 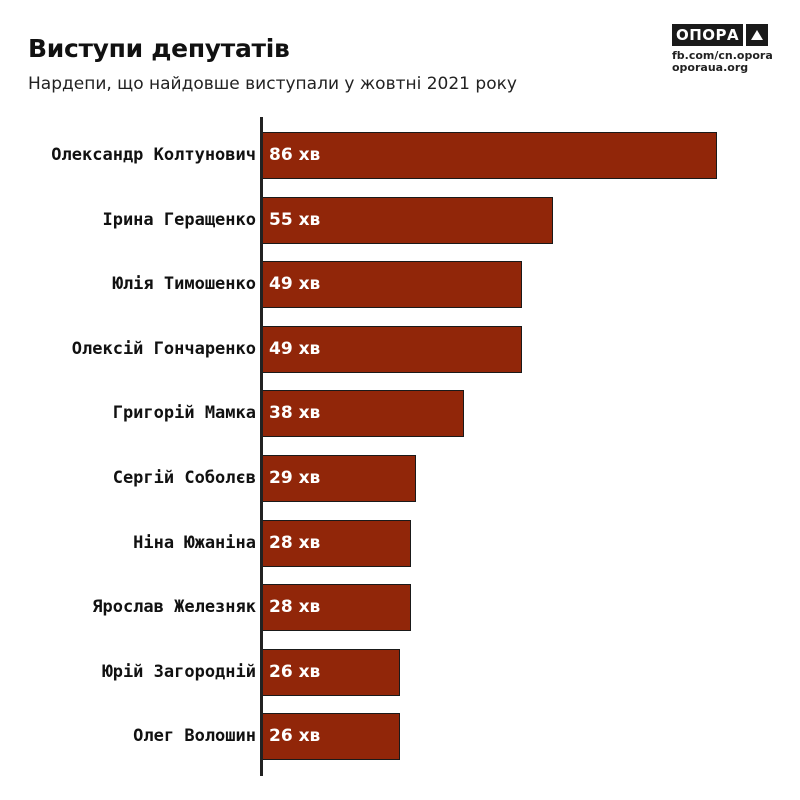 I want to click on logo-website-link: oporaua.org, so click(x=710, y=67).